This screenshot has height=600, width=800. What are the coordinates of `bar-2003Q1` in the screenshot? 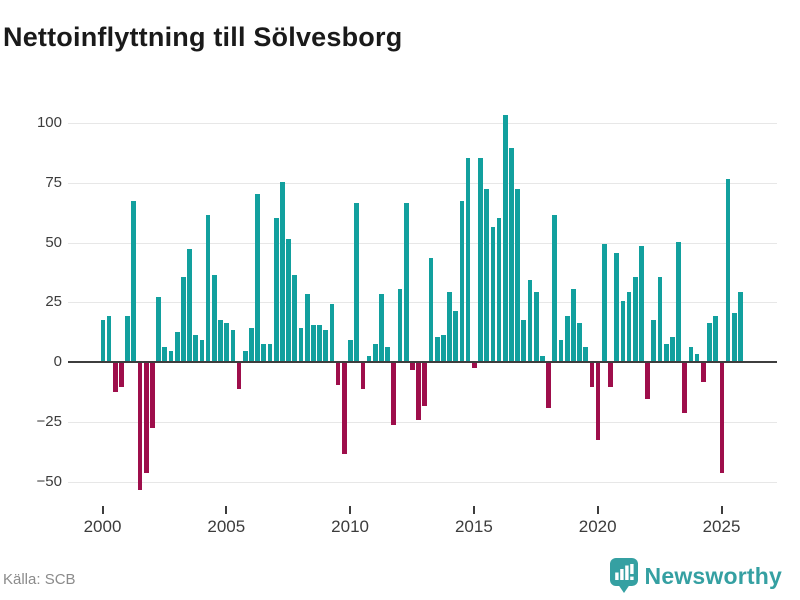 It's located at (177, 346).